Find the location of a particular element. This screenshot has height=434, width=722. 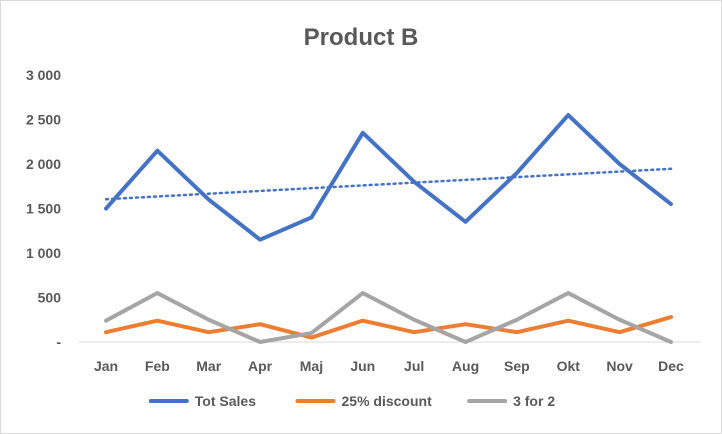

x-axis-ticks: Jan Feb Mar Apr Maj Jun Jul Aug Sep Okt Nov Dec is located at coordinates (389, 366).